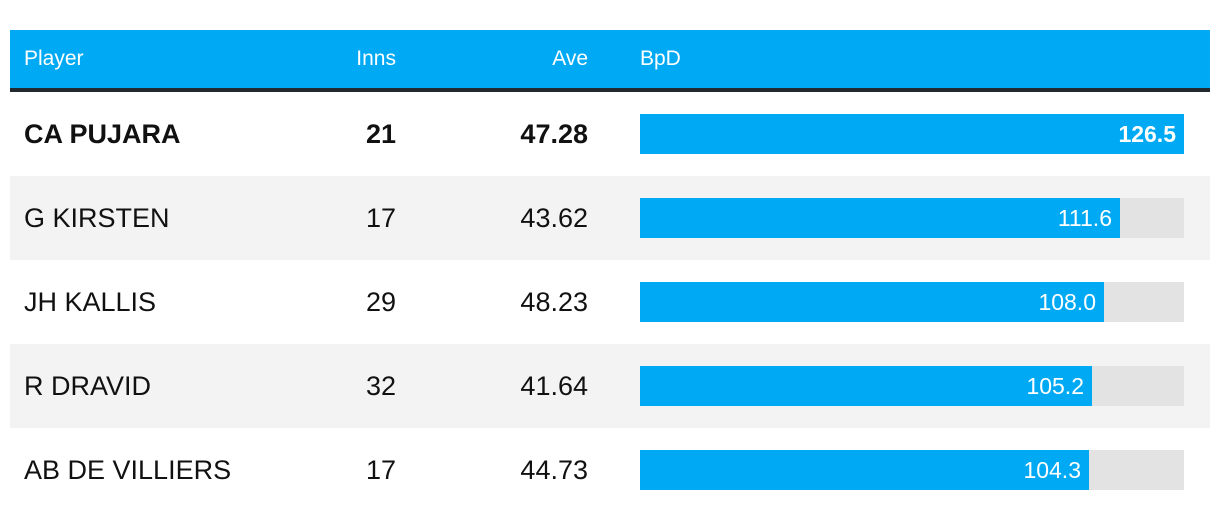  What do you see at coordinates (128, 469) in the screenshot?
I see `player-name: AB DE VILLIERS` at bounding box center [128, 469].